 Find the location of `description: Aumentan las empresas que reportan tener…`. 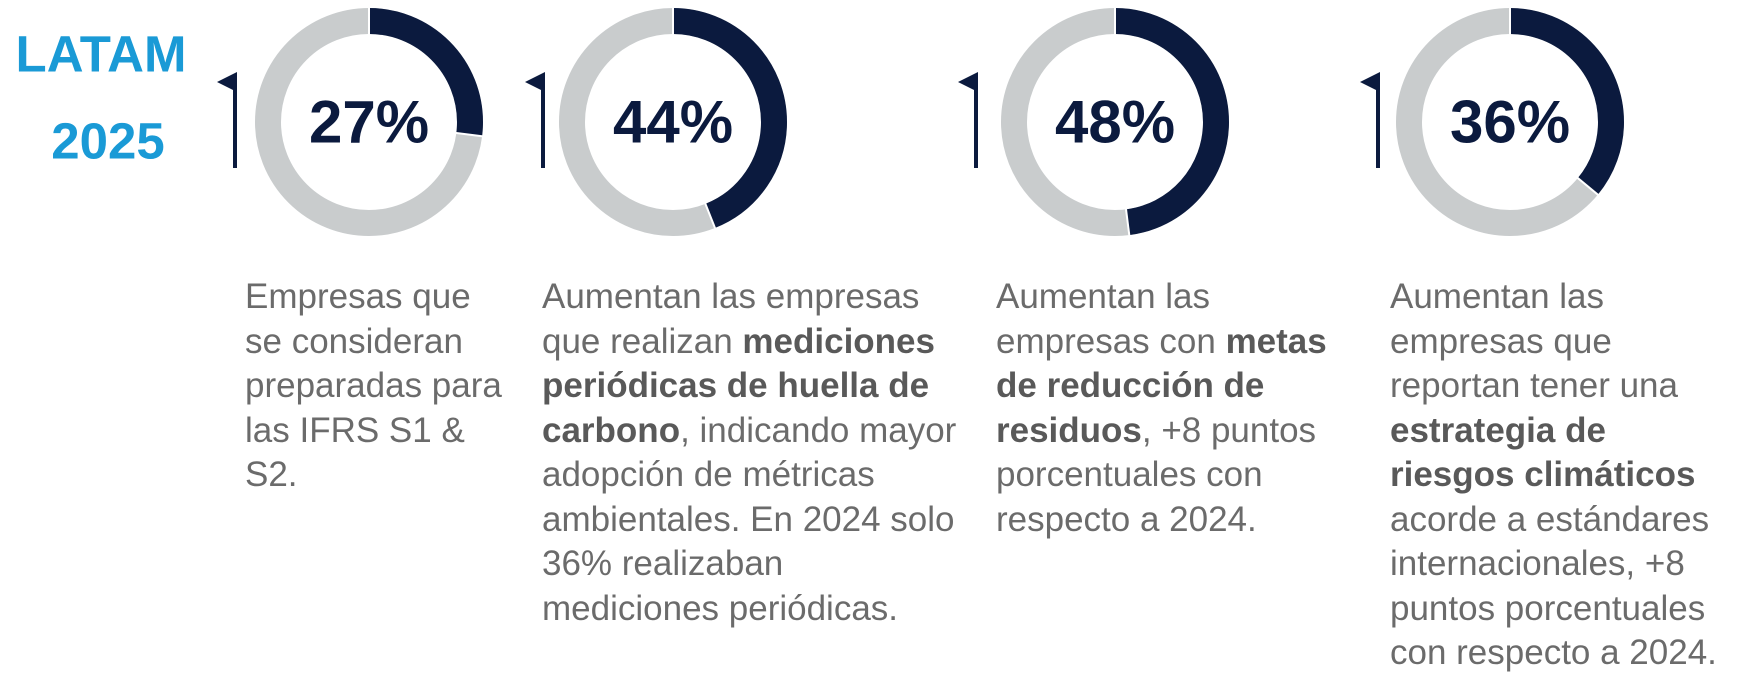

description: Aumentan las empresas que reportan tener… is located at coordinates (1564, 475).